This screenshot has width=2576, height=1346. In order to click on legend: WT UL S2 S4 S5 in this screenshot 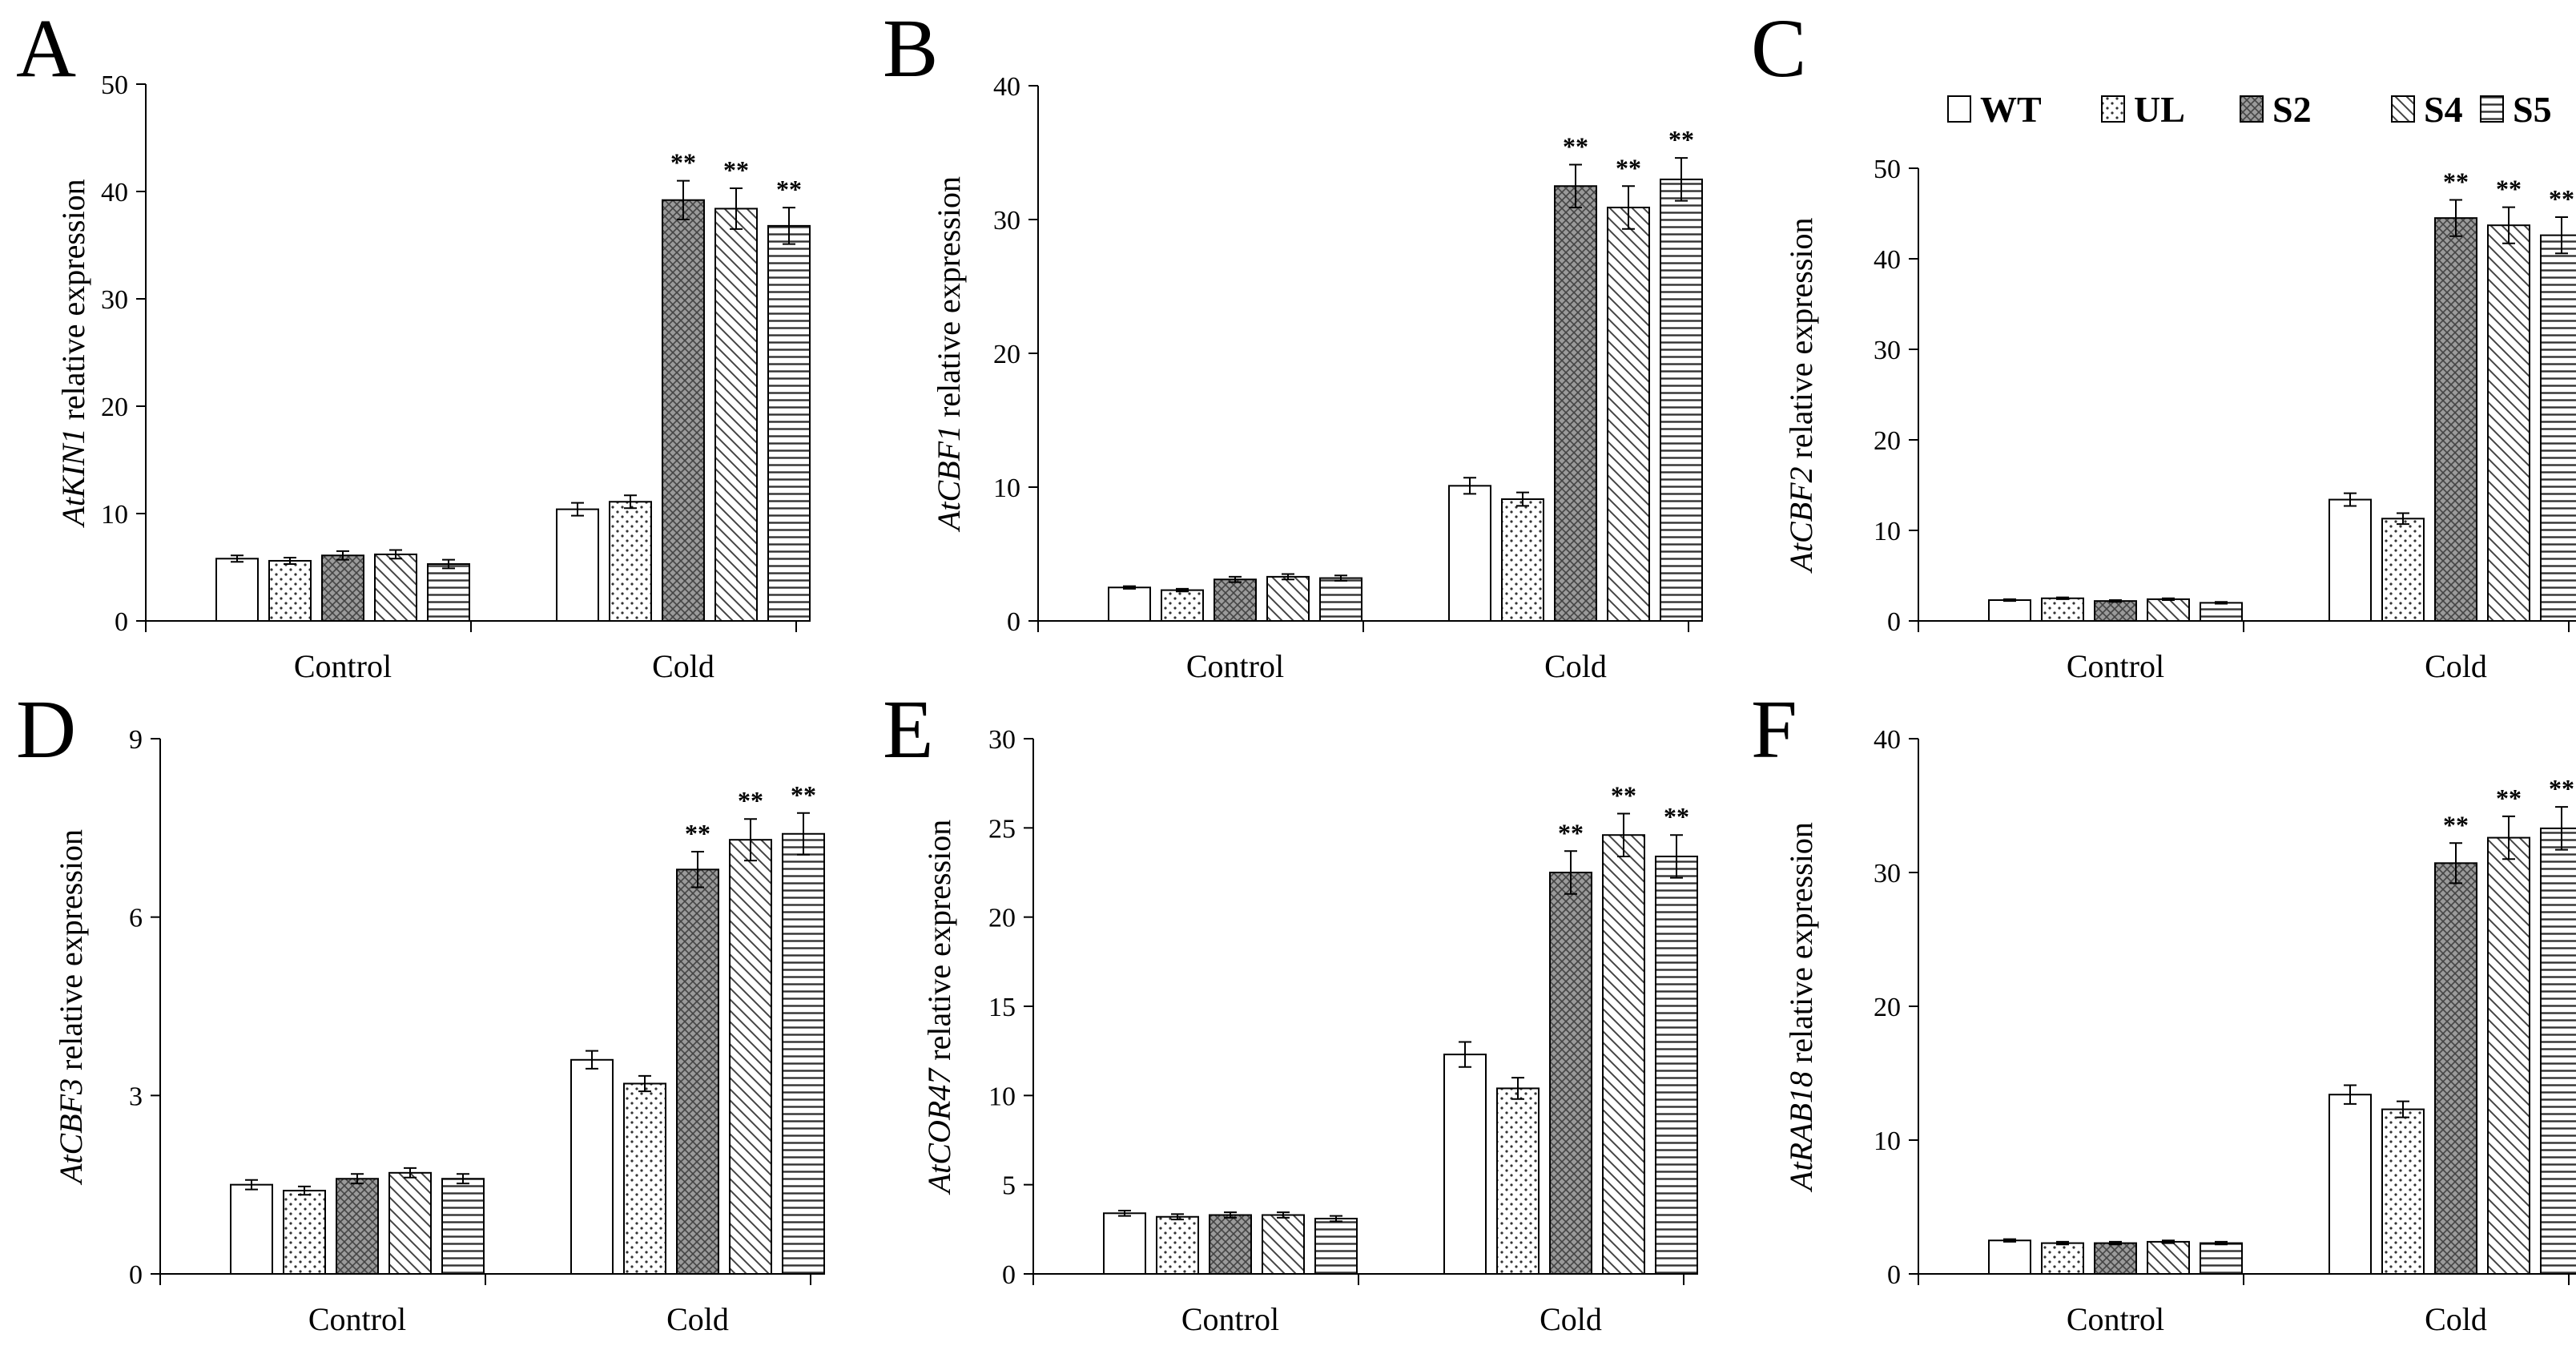, I will do `click(2249, 110)`.